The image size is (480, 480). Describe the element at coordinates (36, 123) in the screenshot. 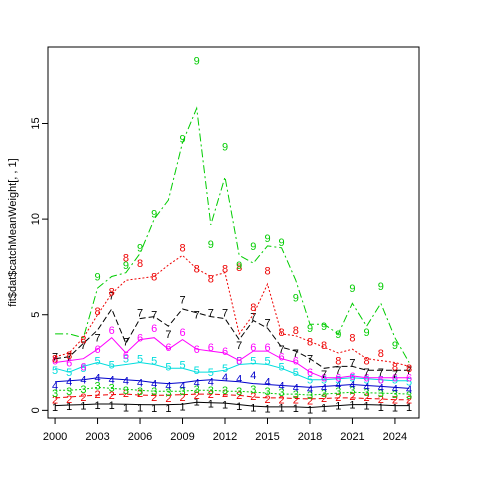

I see `y-tick-label: 15` at that location.